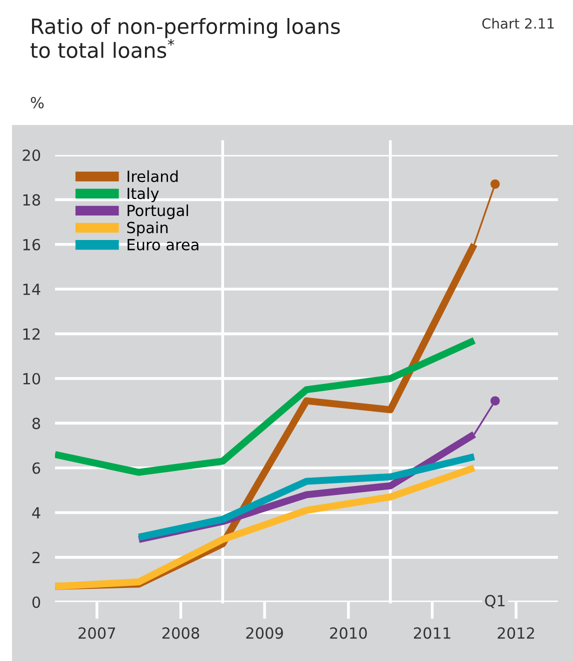 This screenshot has height=661, width=573. Describe the element at coordinates (518, 23) in the screenshot. I see `caption: Chart 2.11` at that location.